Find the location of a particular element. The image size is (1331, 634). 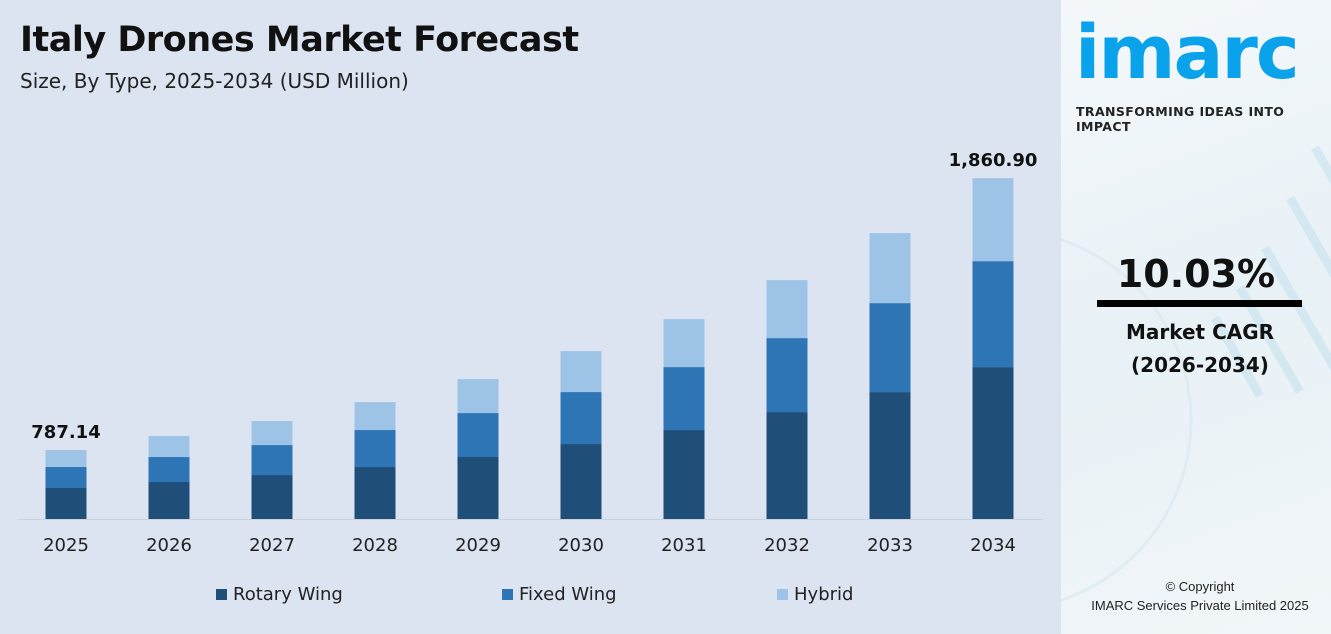

copyright-company: IMARC Services Private Limited 2025 is located at coordinates (1200, 605).